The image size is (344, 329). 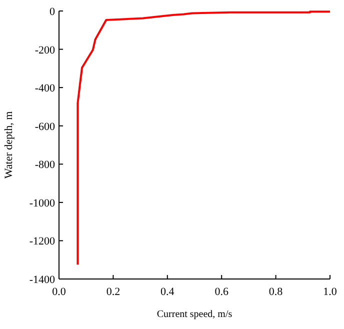 I want to click on y-tick-label: -200, so click(x=45, y=50).